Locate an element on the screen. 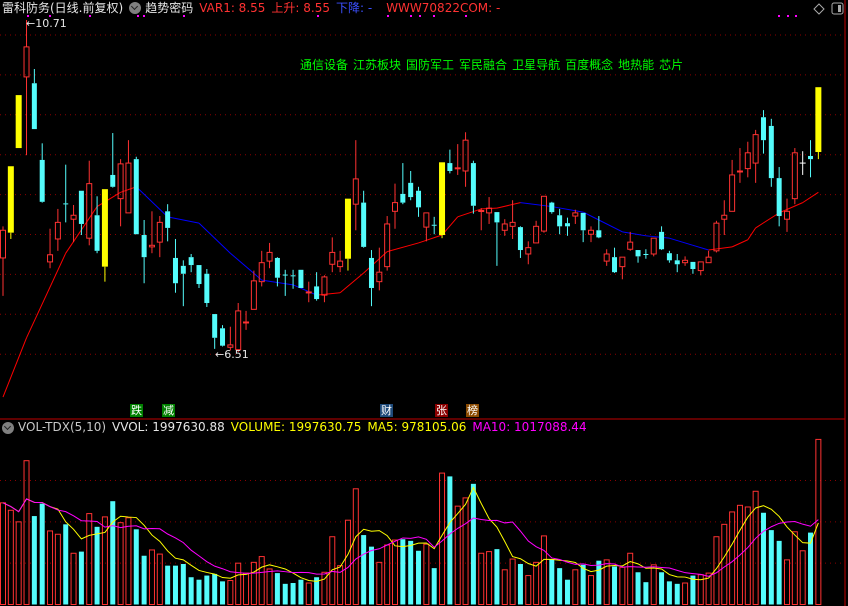 The height and width of the screenshot is (606, 848). signal-label-die: 跌 is located at coordinates (136, 410).